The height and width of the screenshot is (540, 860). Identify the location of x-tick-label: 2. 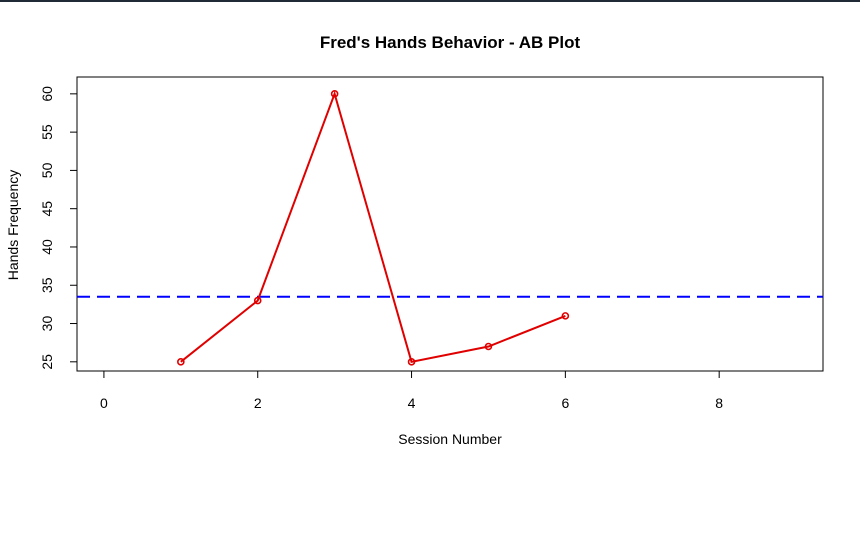
(258, 403).